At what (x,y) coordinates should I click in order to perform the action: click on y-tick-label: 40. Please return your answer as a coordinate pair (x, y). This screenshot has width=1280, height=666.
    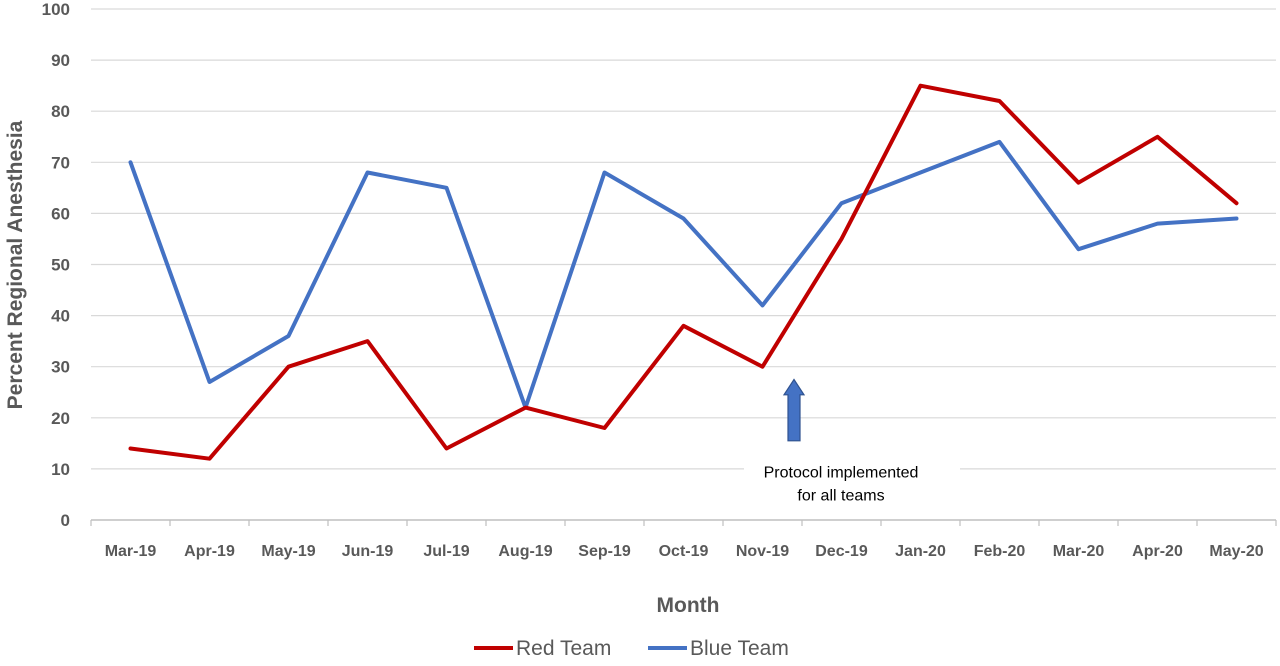
    Looking at the image, I should click on (60, 316).